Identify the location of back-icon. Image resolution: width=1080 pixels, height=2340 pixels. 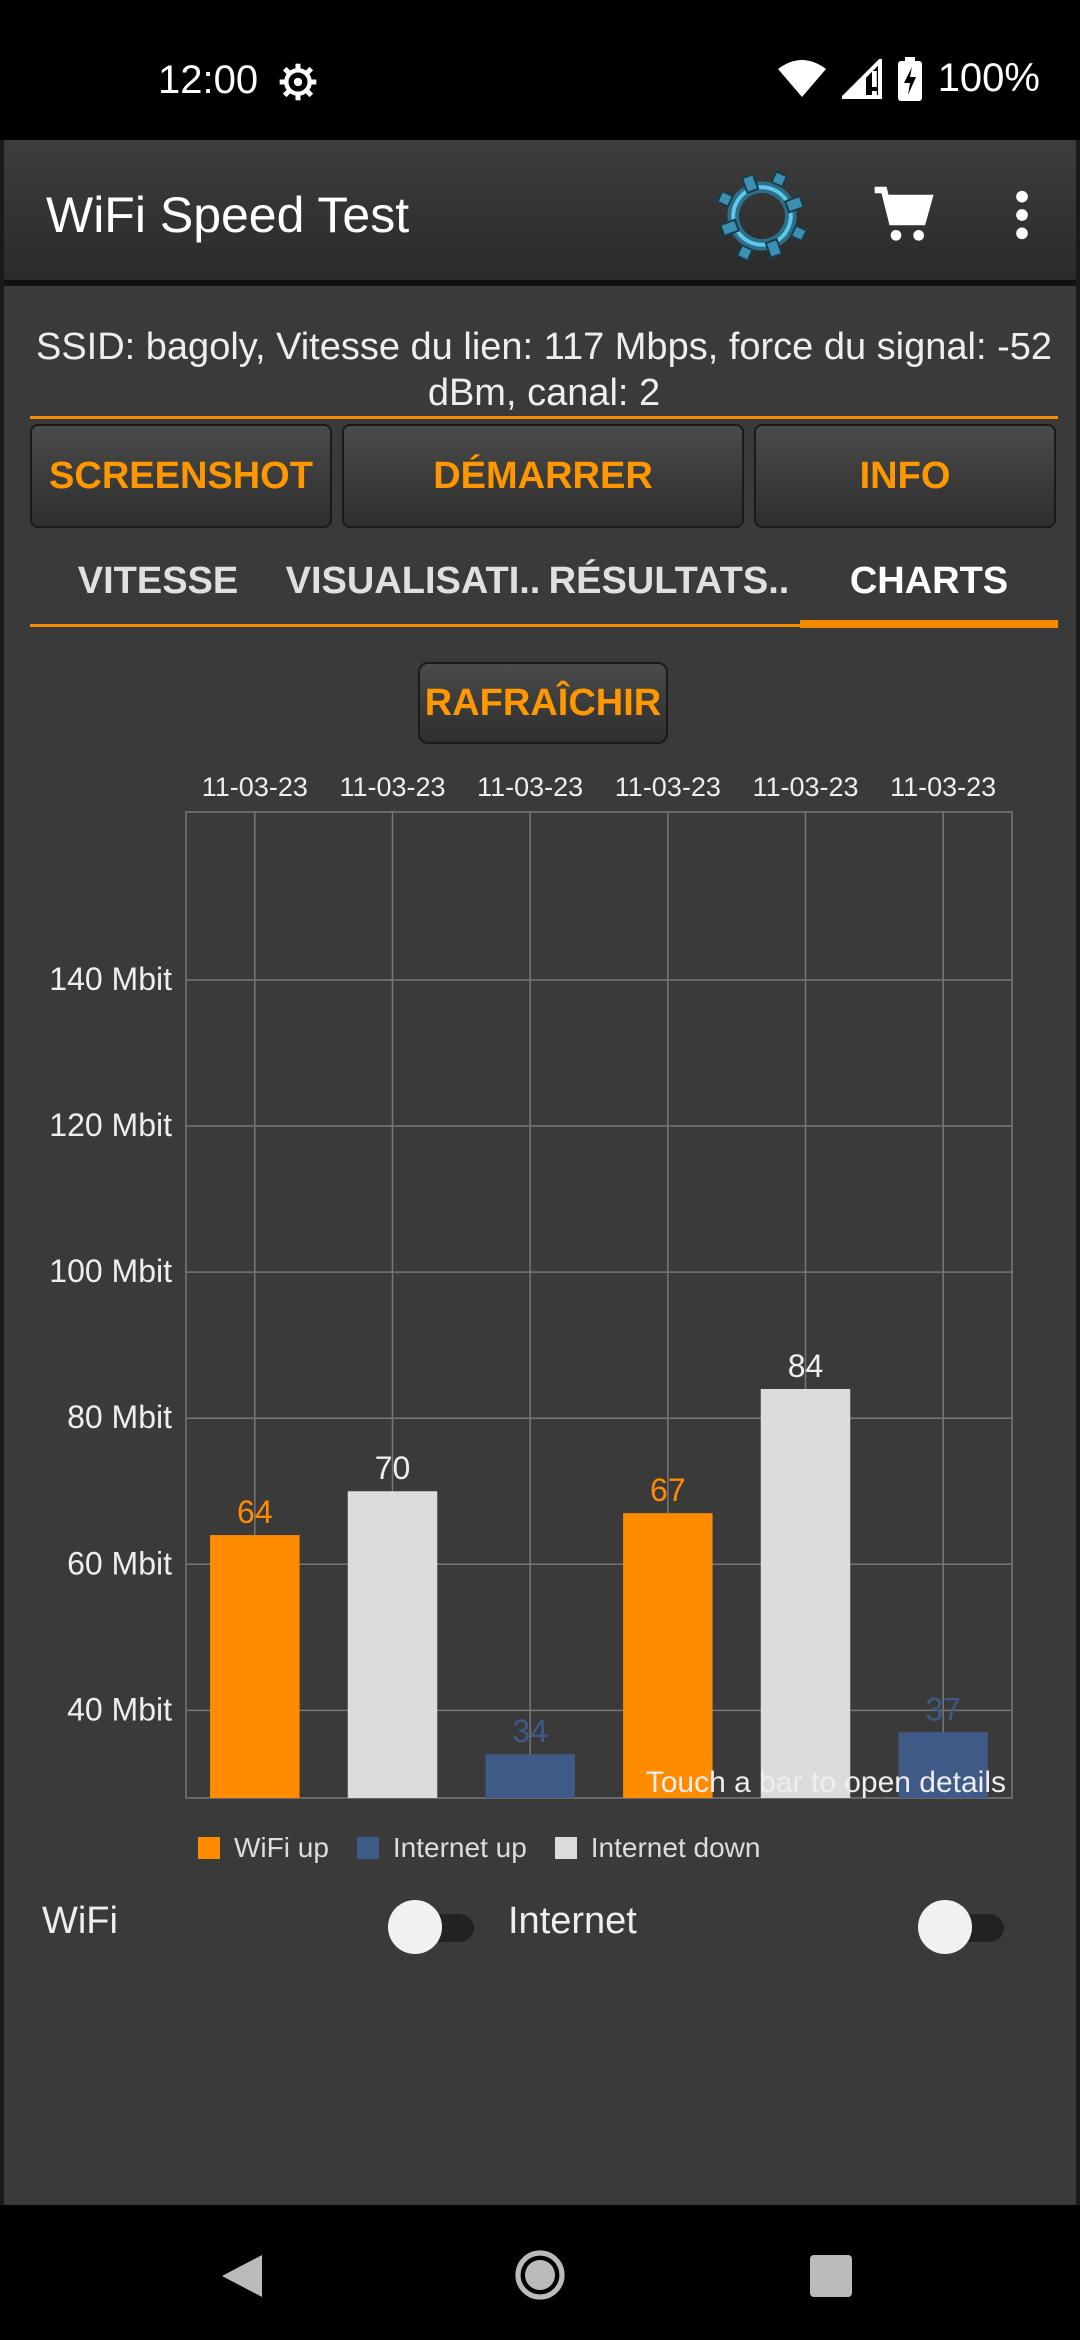
(242, 2276).